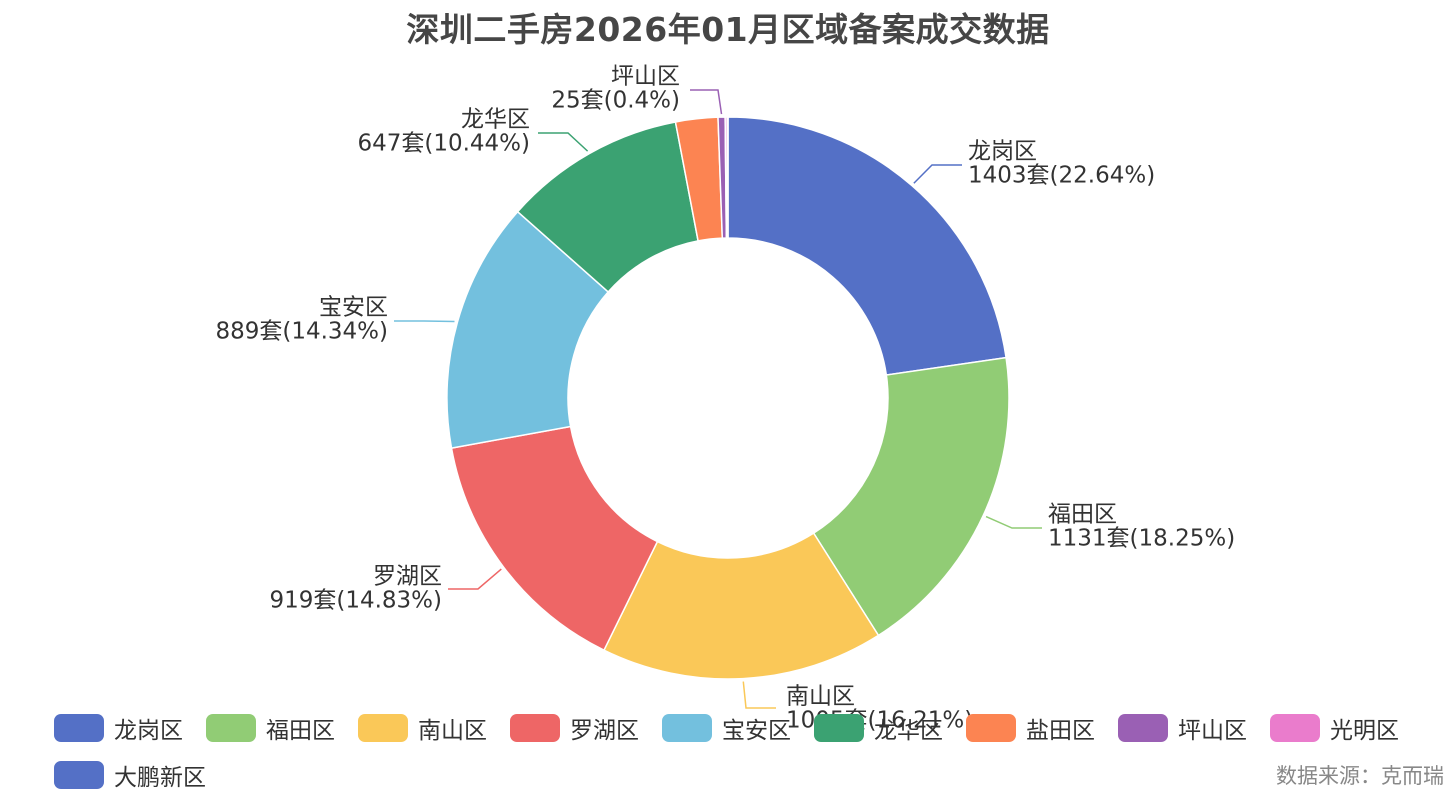 This screenshot has height=800, width=1456. What do you see at coordinates (741, 606) in the screenshot?
I see `slice-南山区` at bounding box center [741, 606].